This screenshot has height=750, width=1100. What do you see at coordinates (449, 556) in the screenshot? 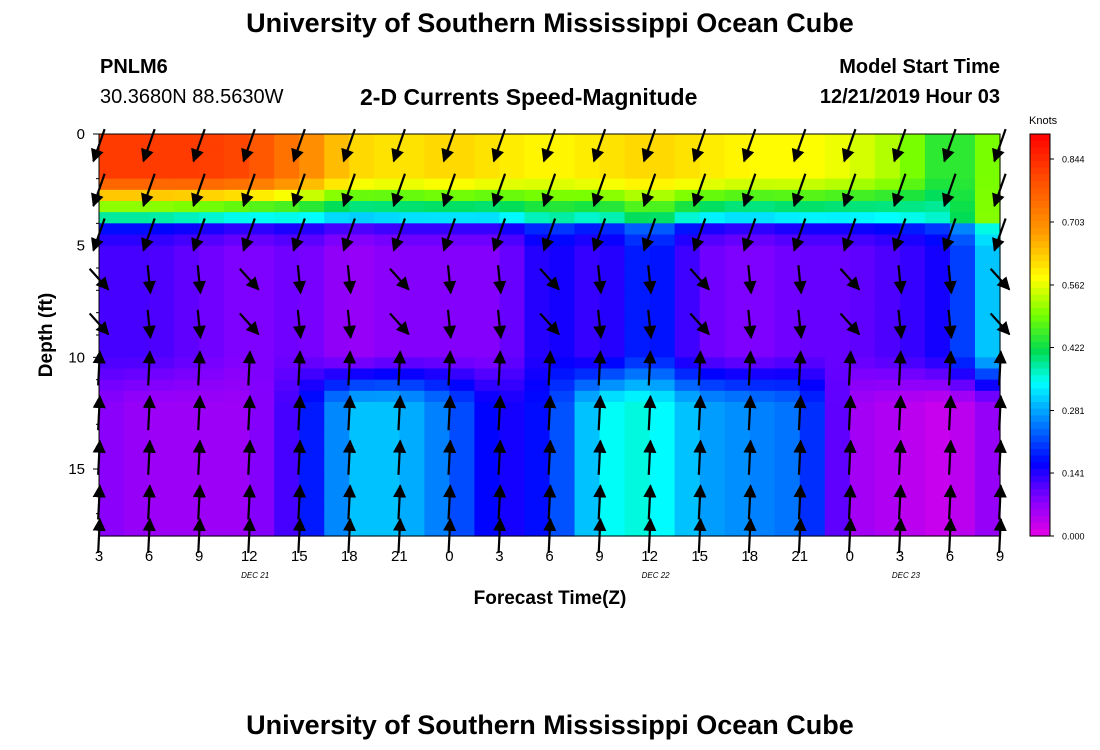
I see `x-tick-label: 0` at bounding box center [449, 556].